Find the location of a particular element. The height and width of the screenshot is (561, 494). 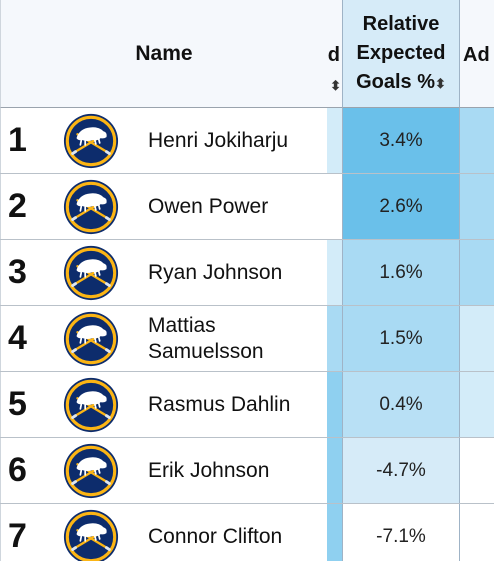

table-left-border is located at coordinates (0, 280).